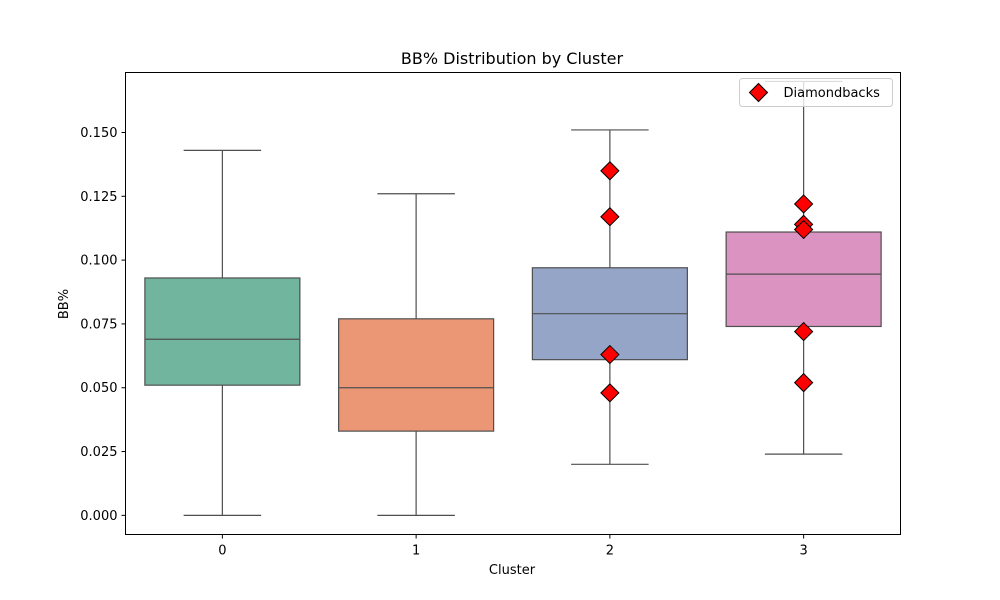 The image size is (1000, 600). I want to click on y-tick-label: 0.150, so click(98, 133).